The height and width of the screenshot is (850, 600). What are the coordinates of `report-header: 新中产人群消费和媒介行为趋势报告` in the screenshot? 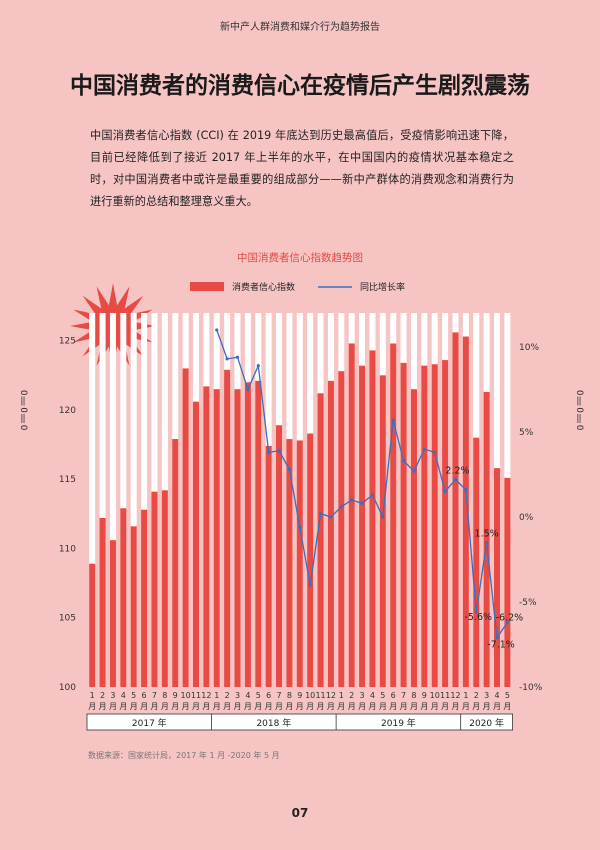 It's located at (300, 27).